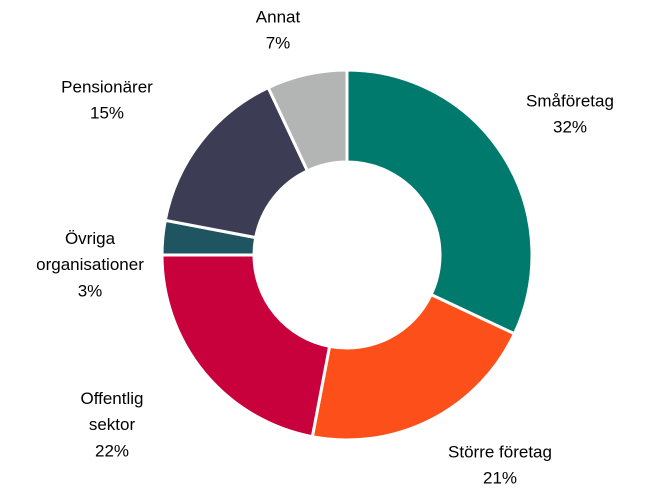 This screenshot has height=489, width=646. What do you see at coordinates (500, 477) in the screenshot?
I see `slice-value-label: 21%` at bounding box center [500, 477].